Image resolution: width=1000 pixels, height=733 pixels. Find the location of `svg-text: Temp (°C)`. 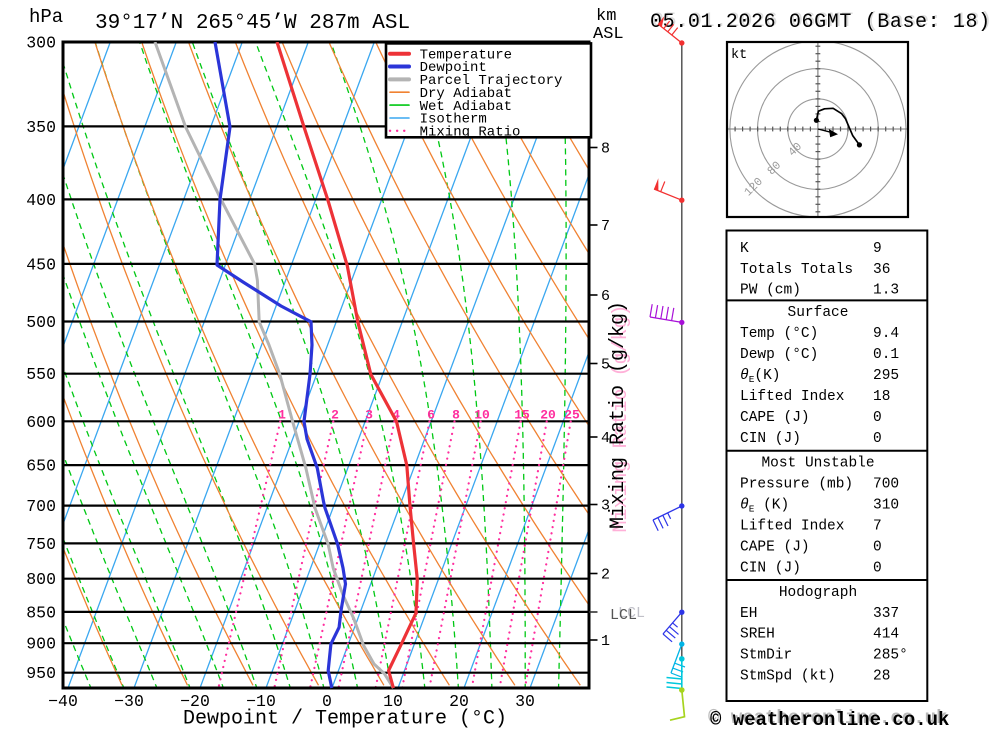

svg-text: Temp (°C) is located at coordinates (779, 334).